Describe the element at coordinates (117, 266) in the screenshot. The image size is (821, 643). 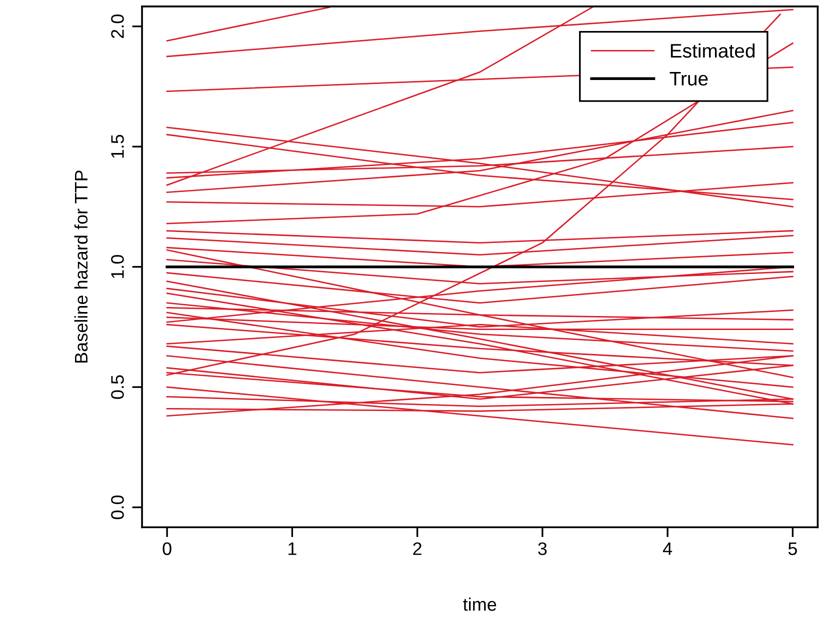
I see `y-tick-label: 1.0` at that location.